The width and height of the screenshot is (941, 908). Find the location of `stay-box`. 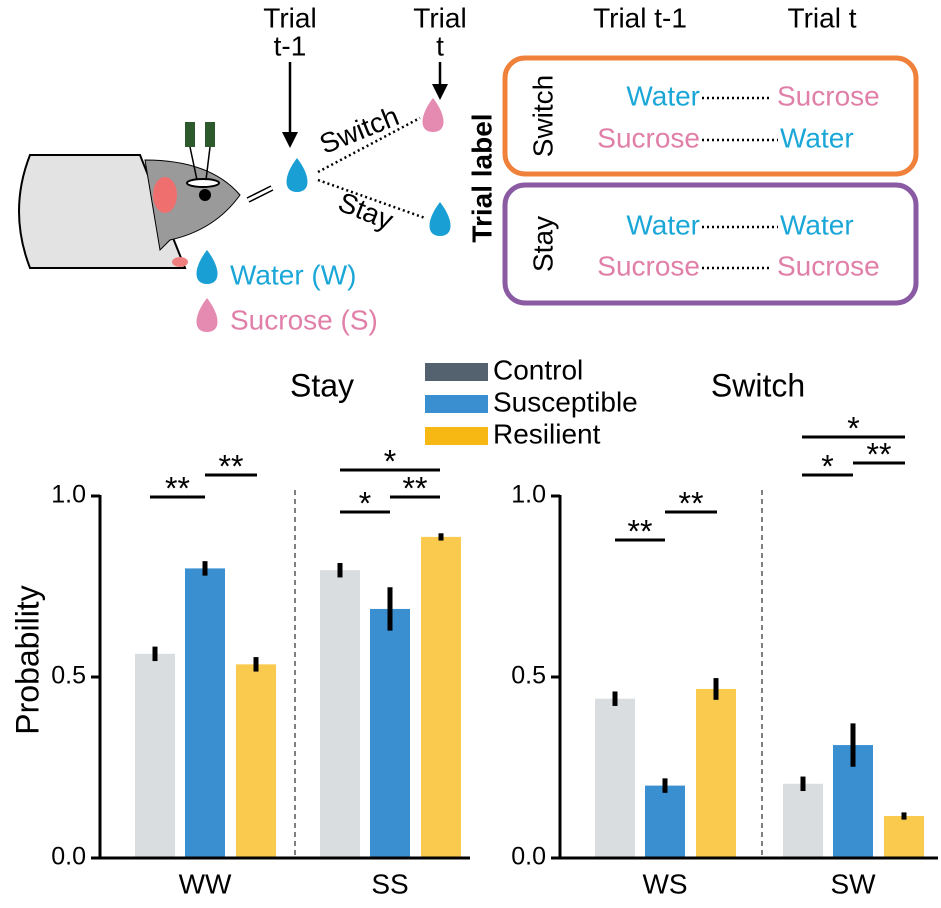

stay-box is located at coordinates (710, 244).